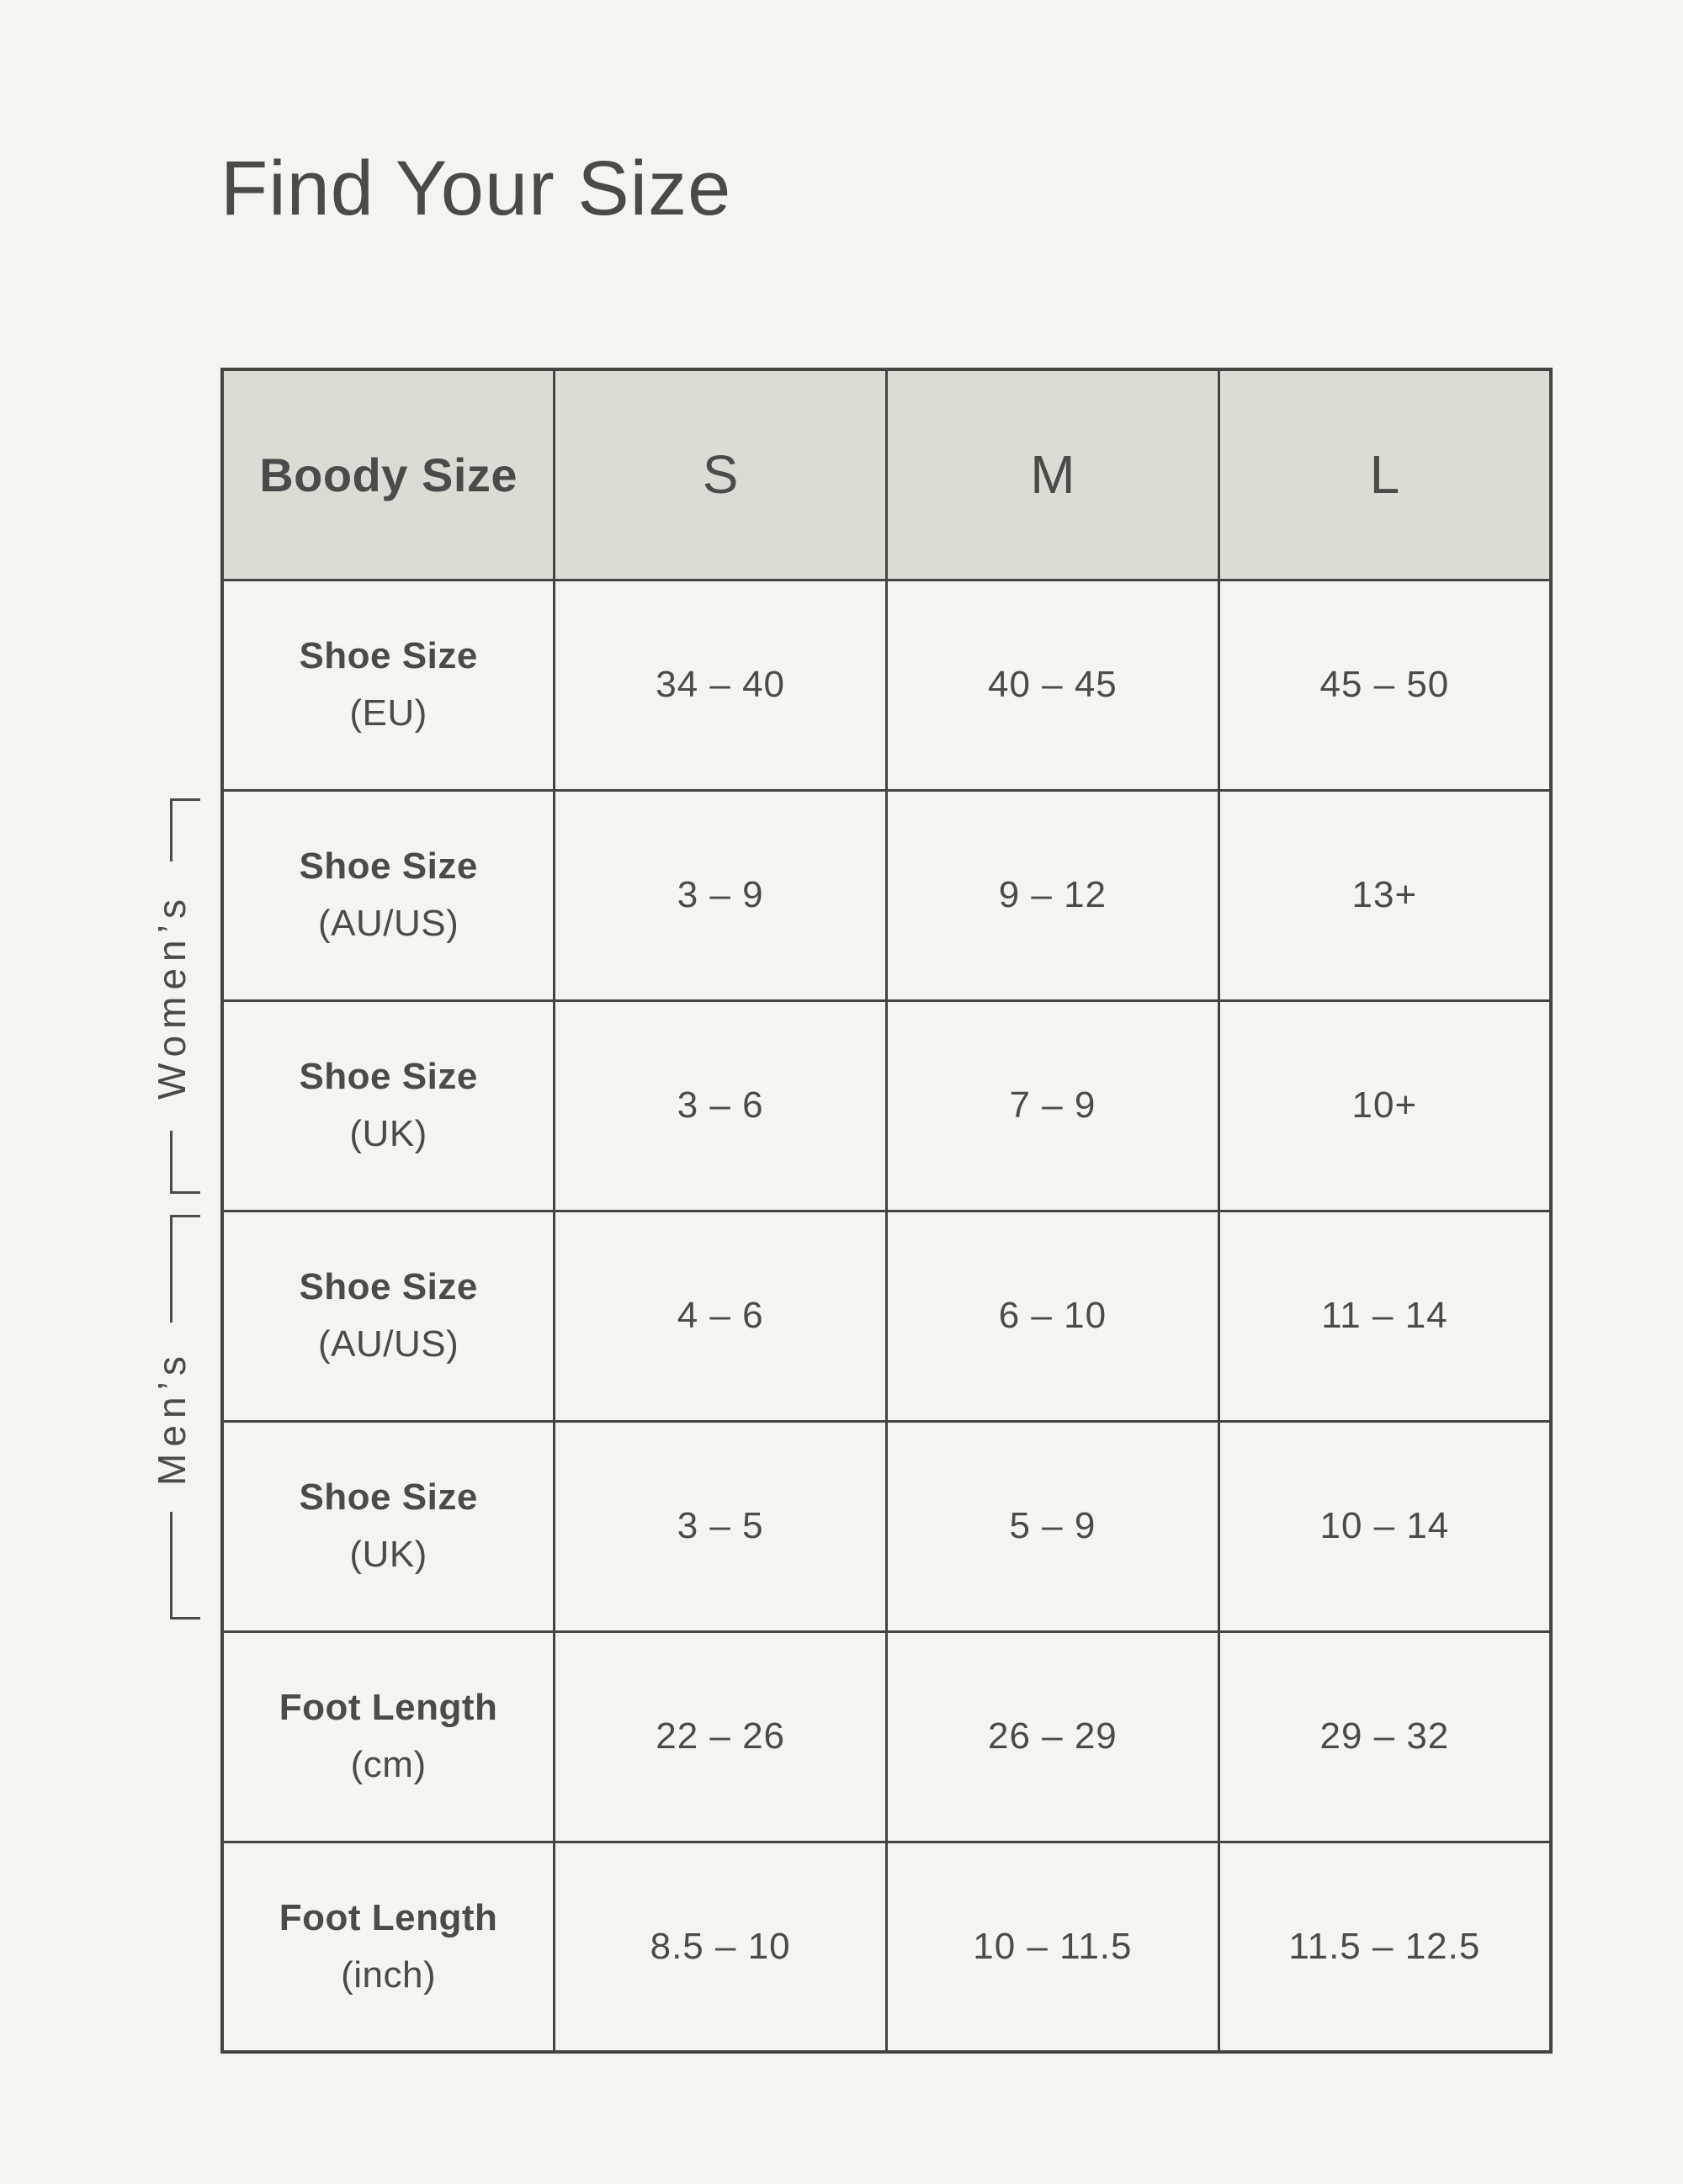 Image resolution: width=1683 pixels, height=2184 pixels. Describe the element at coordinates (388, 475) in the screenshot. I see `table-header-boody-size: Boody Size` at that location.